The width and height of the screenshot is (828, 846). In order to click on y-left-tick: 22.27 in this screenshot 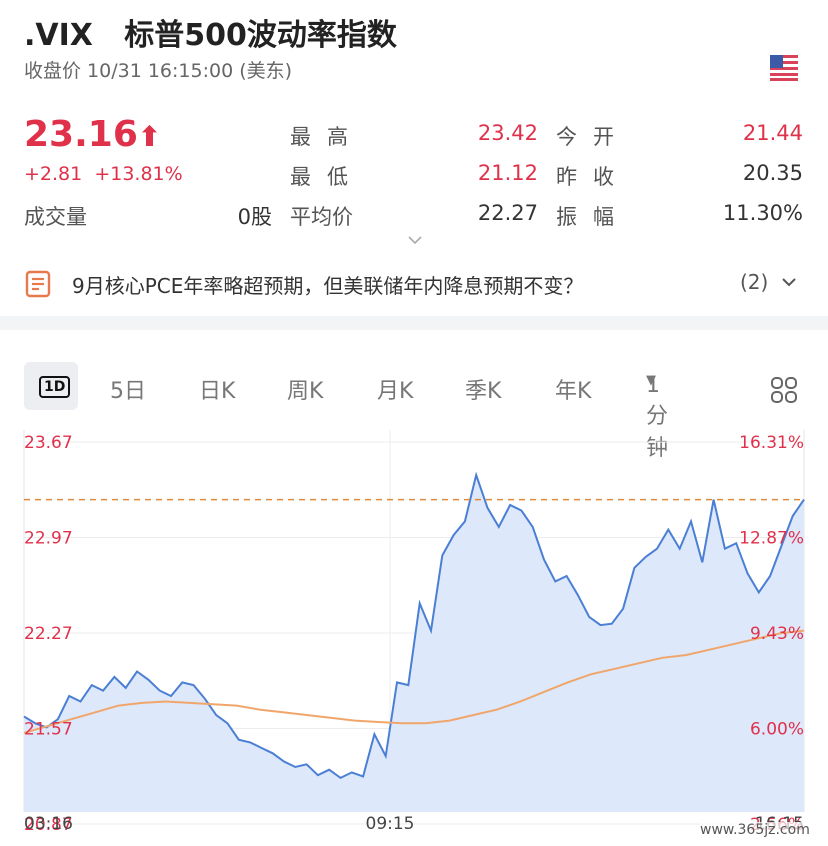, I will do `click(48, 634)`.